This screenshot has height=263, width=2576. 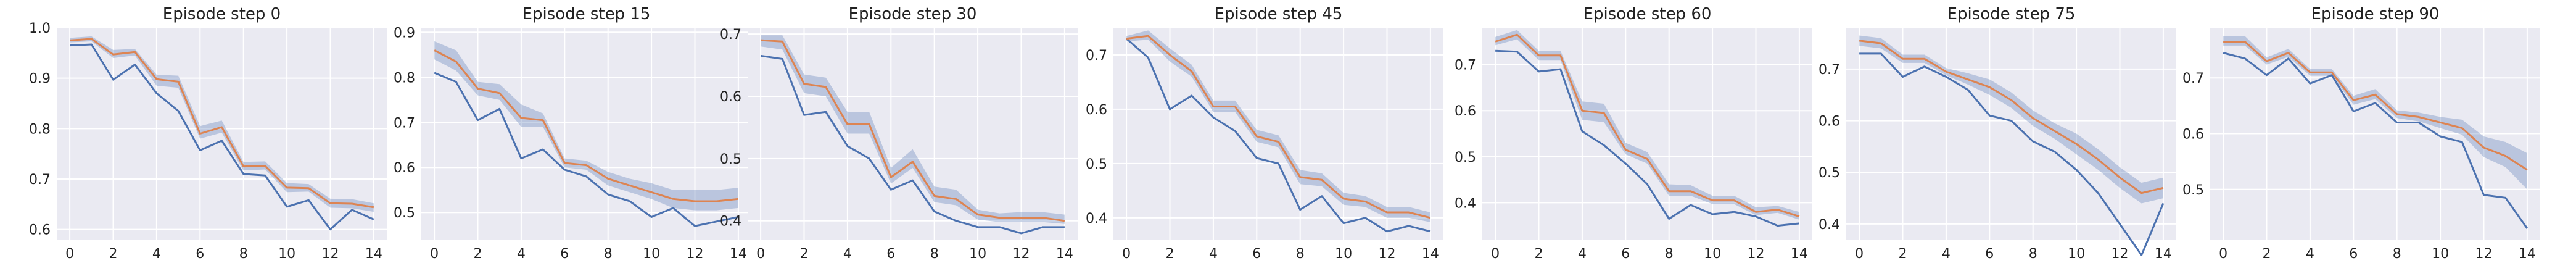 I want to click on subplot-6: 0.5 0.6 0.7 0 2 4 6 8 10 12 14 Episode step 90, so click(x=2361, y=133).